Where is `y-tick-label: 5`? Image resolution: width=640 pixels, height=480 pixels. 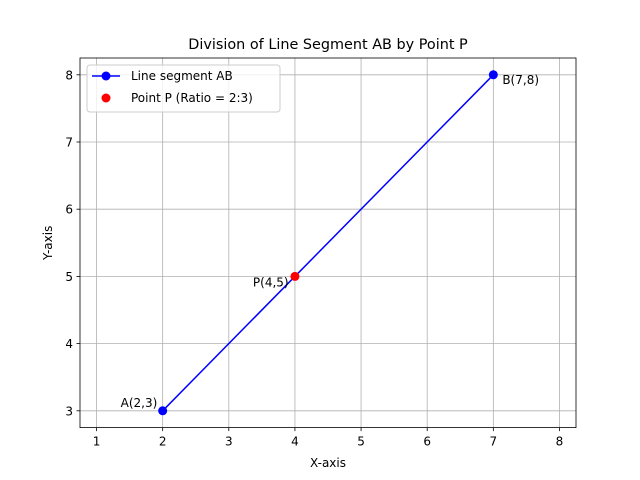 y-tick-label: 5 is located at coordinates (69, 277).